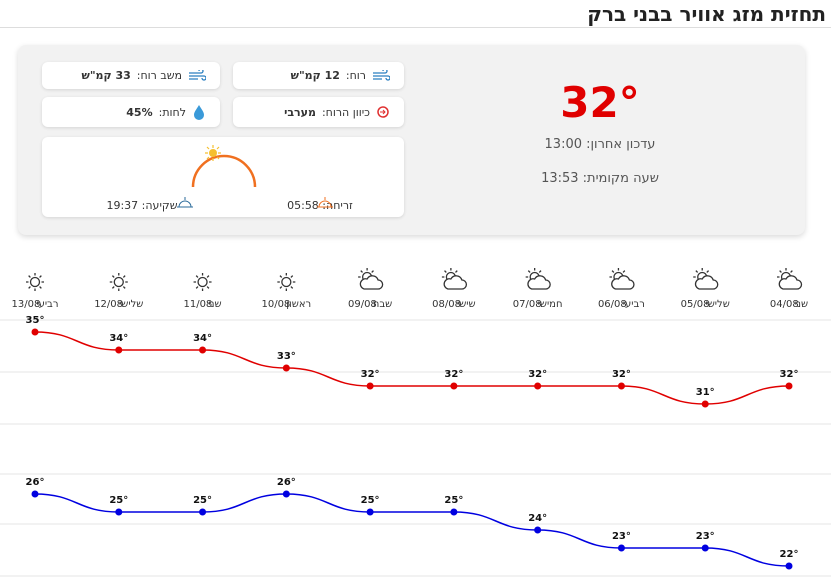 This screenshot has width=831, height=582. Describe the element at coordinates (300, 112) in the screenshot. I see `direction-value: מערבי` at that location.